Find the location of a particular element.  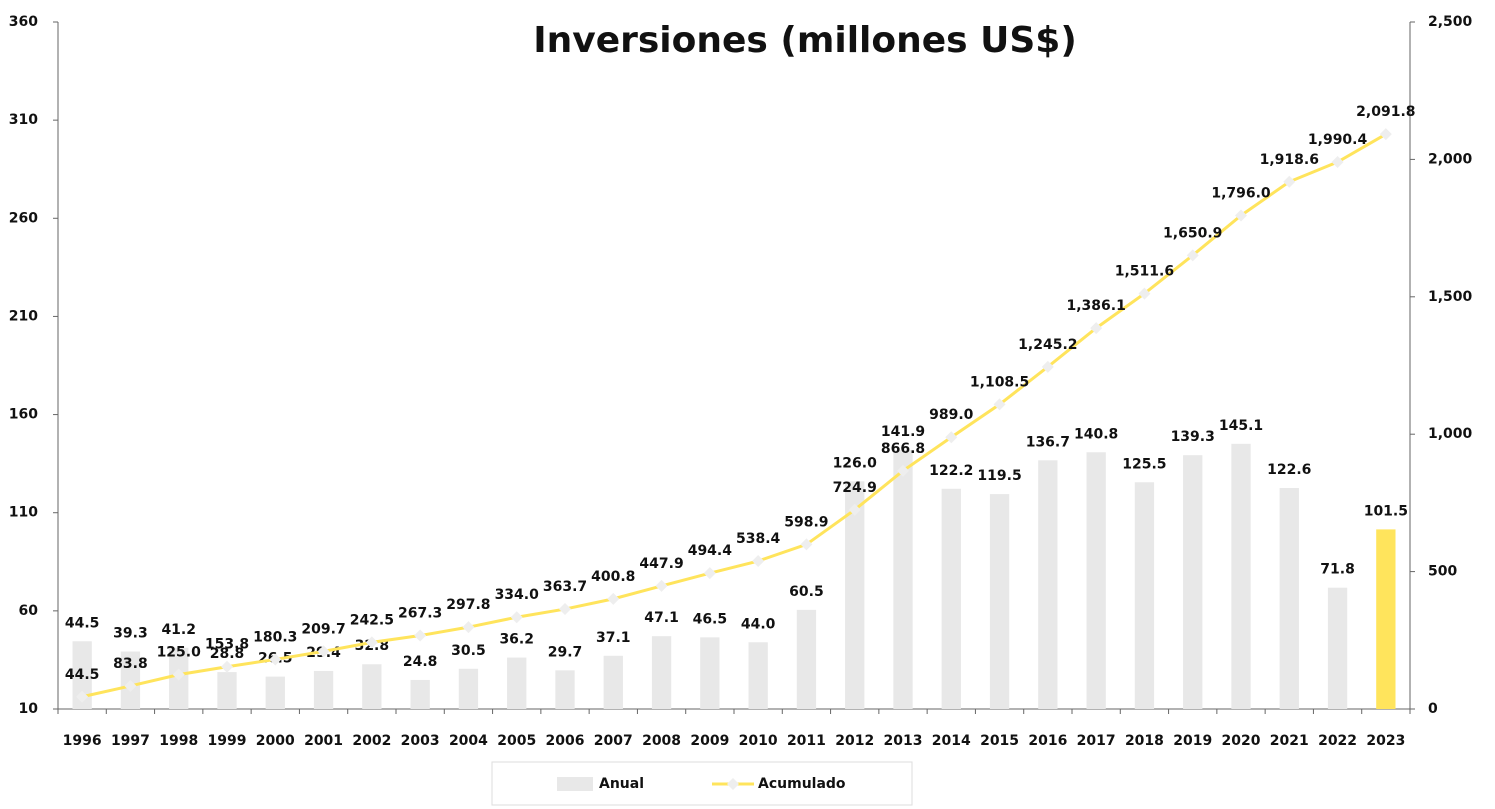

line-value-label: 1,511.6 is located at coordinates (1144, 272).